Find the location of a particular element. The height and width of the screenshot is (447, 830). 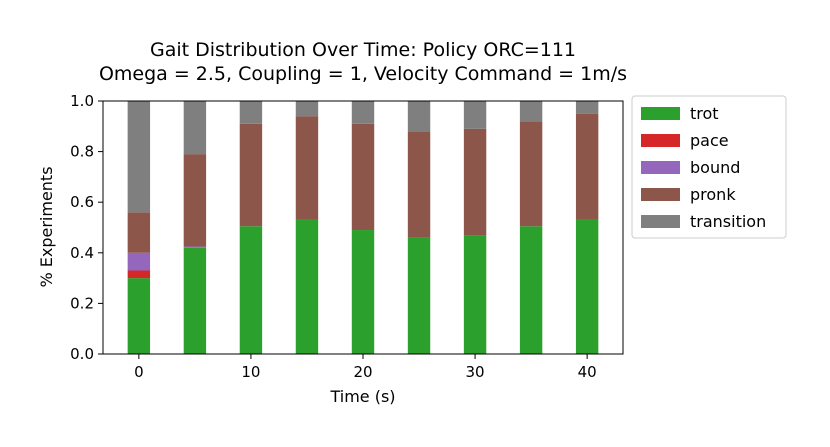

x-tick-label: 40 is located at coordinates (587, 372).